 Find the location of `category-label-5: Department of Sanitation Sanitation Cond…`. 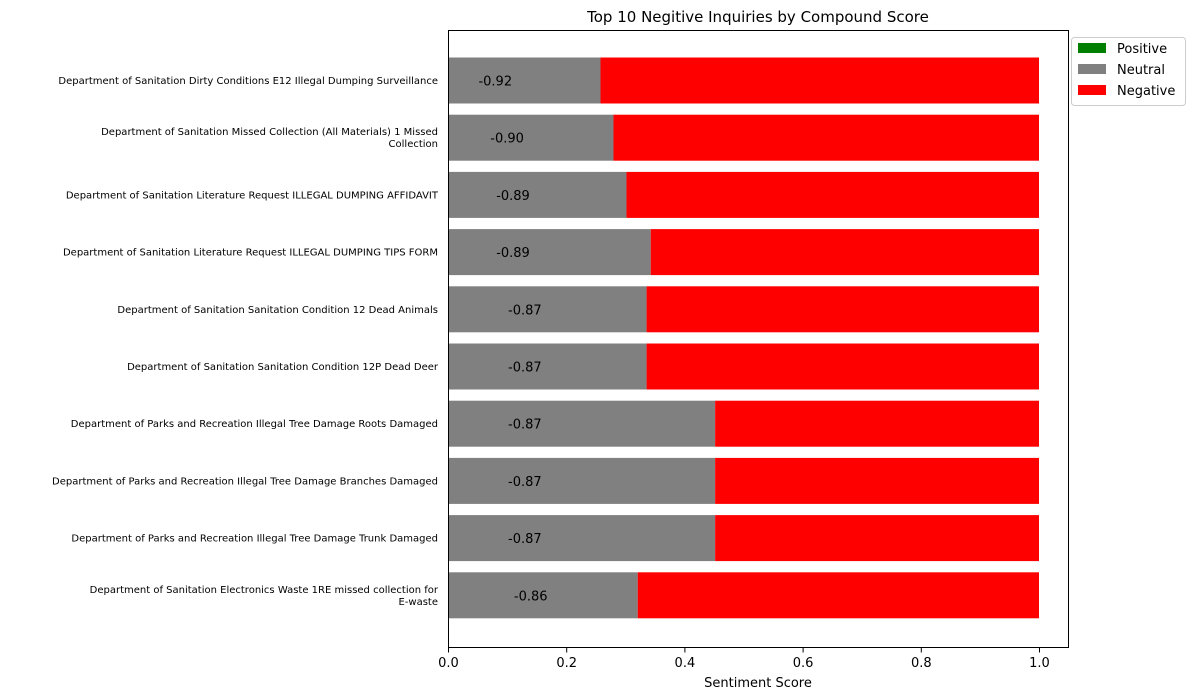

category-label-5: Department of Sanitation Sanitation Cond… is located at coordinates (277, 310).